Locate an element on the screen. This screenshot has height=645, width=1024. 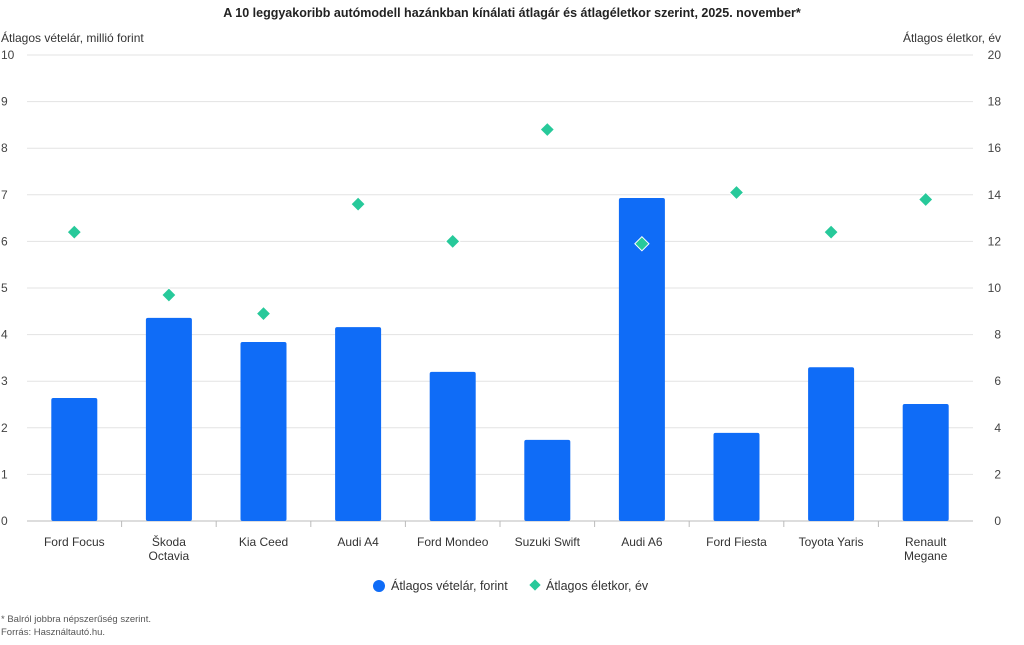
x-tick-label-line: Suzuki Swift is located at coordinates (548, 542).